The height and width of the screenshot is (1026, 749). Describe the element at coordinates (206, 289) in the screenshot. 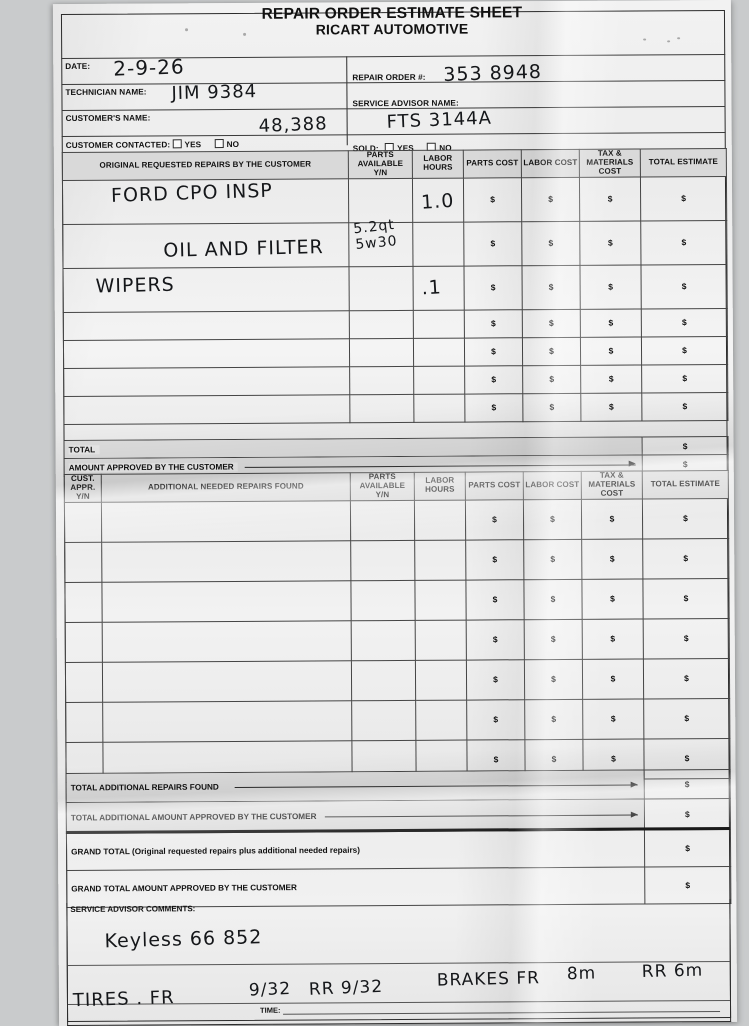

I see `cell-repair-description: WIPERS` at that location.